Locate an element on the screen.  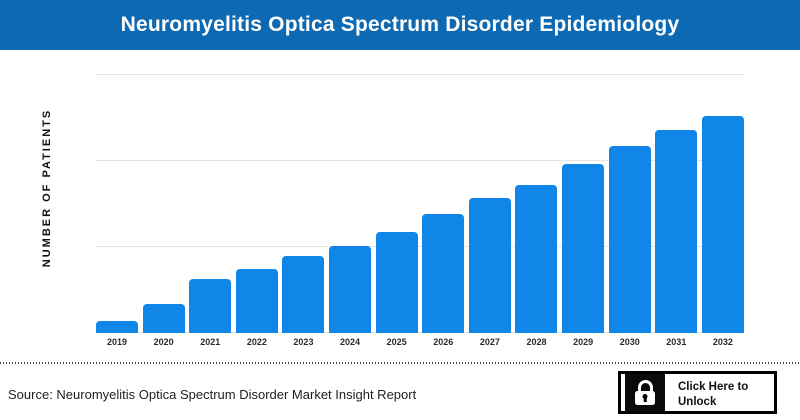
dotted-divider is located at coordinates (400, 363).